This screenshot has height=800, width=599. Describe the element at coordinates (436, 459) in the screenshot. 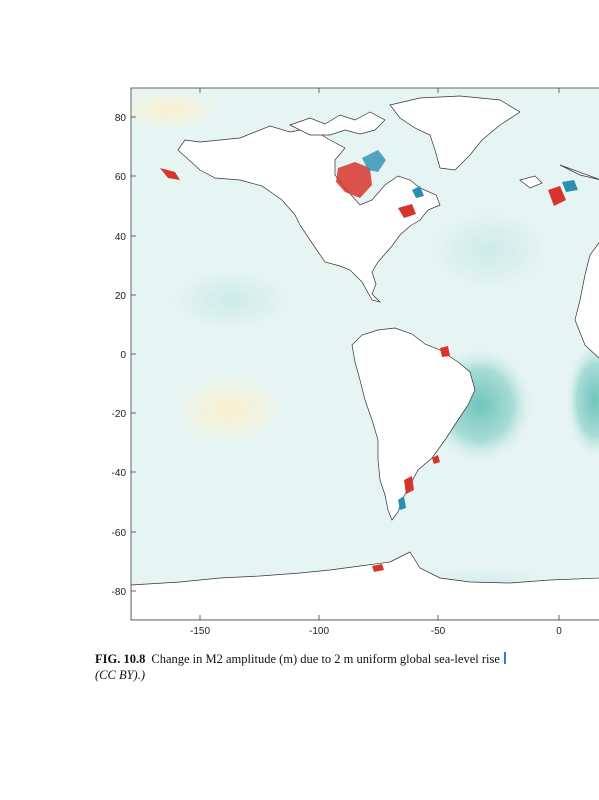

I see `rio-de-la-plata-increase` at that location.